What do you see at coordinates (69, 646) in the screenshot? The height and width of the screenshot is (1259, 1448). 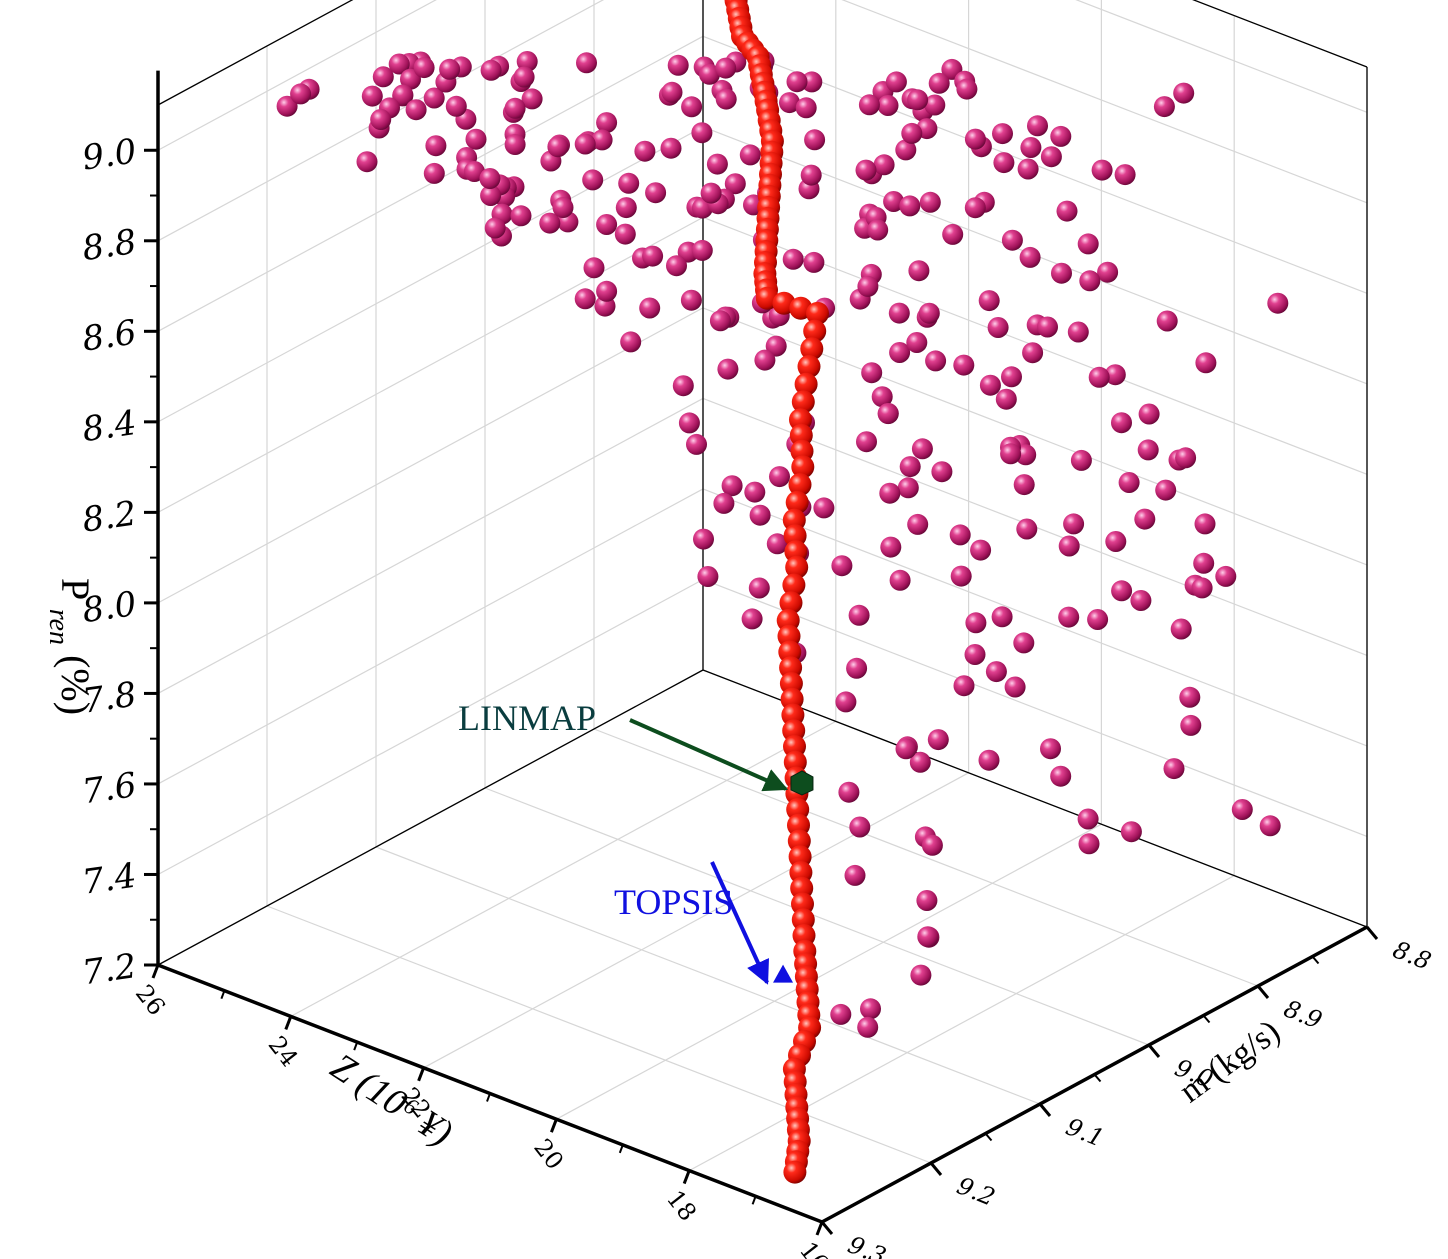 I see `z-axis-title: P ren (%)` at bounding box center [69, 646].